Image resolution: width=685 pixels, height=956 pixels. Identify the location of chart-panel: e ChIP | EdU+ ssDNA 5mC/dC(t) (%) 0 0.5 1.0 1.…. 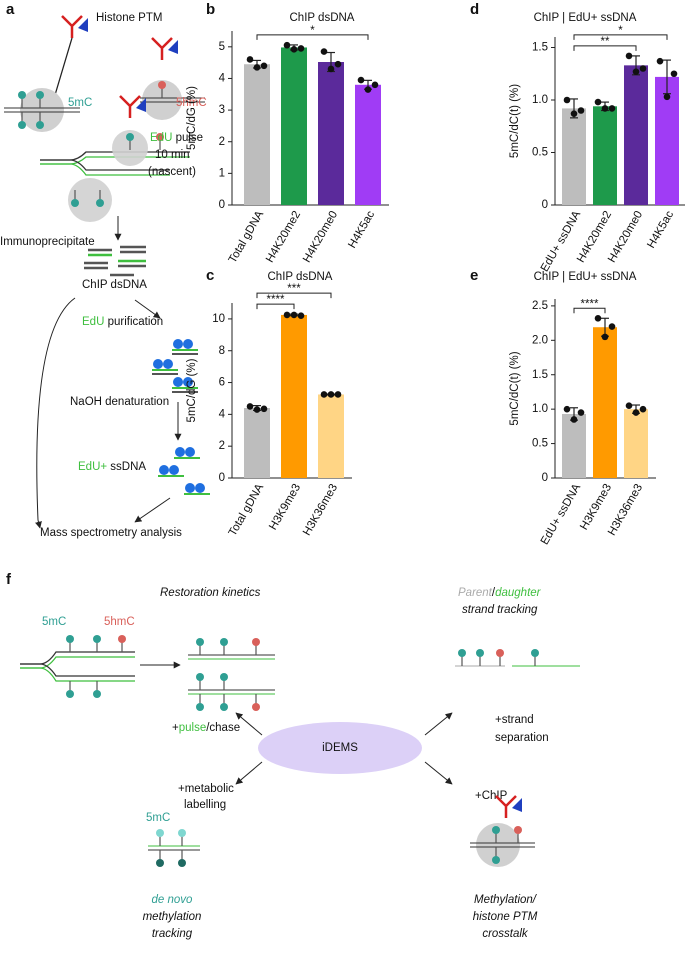
(563, 407).